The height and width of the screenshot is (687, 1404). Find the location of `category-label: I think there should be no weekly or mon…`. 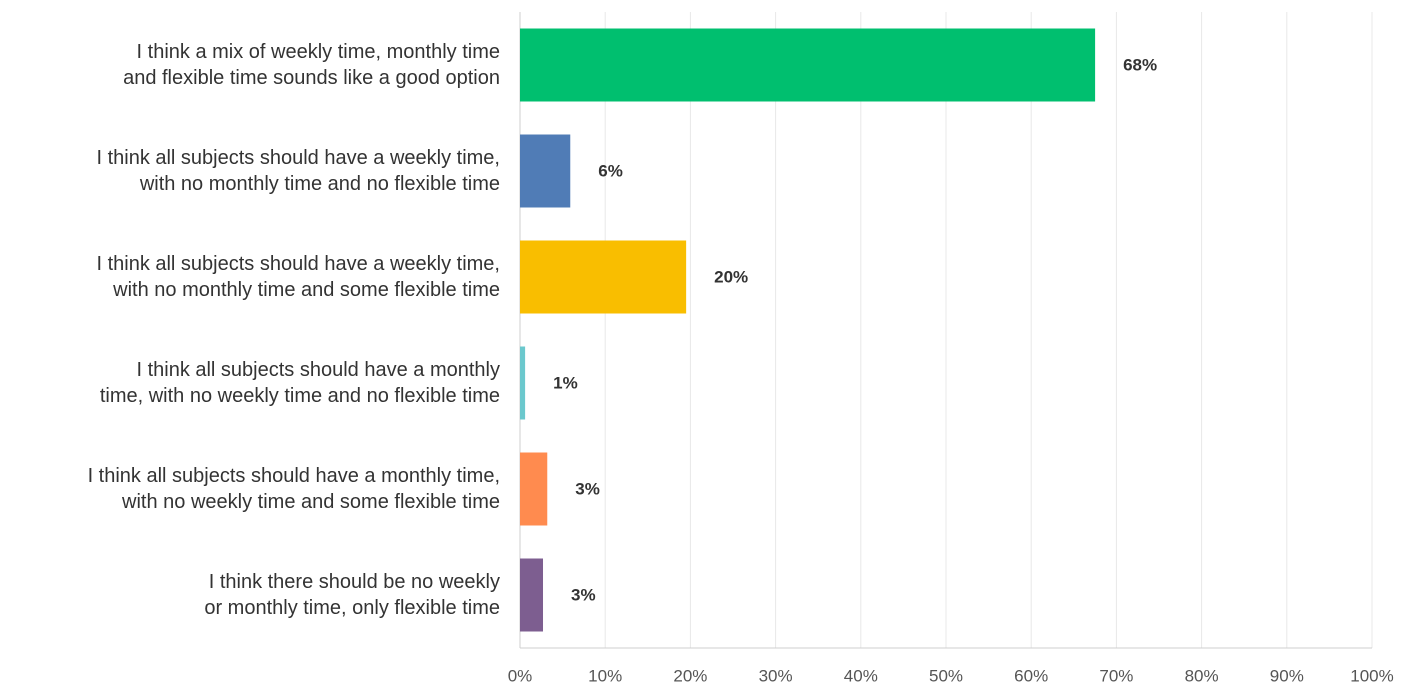

category-label: I think there should be no weekly or mon… is located at coordinates (352, 595).